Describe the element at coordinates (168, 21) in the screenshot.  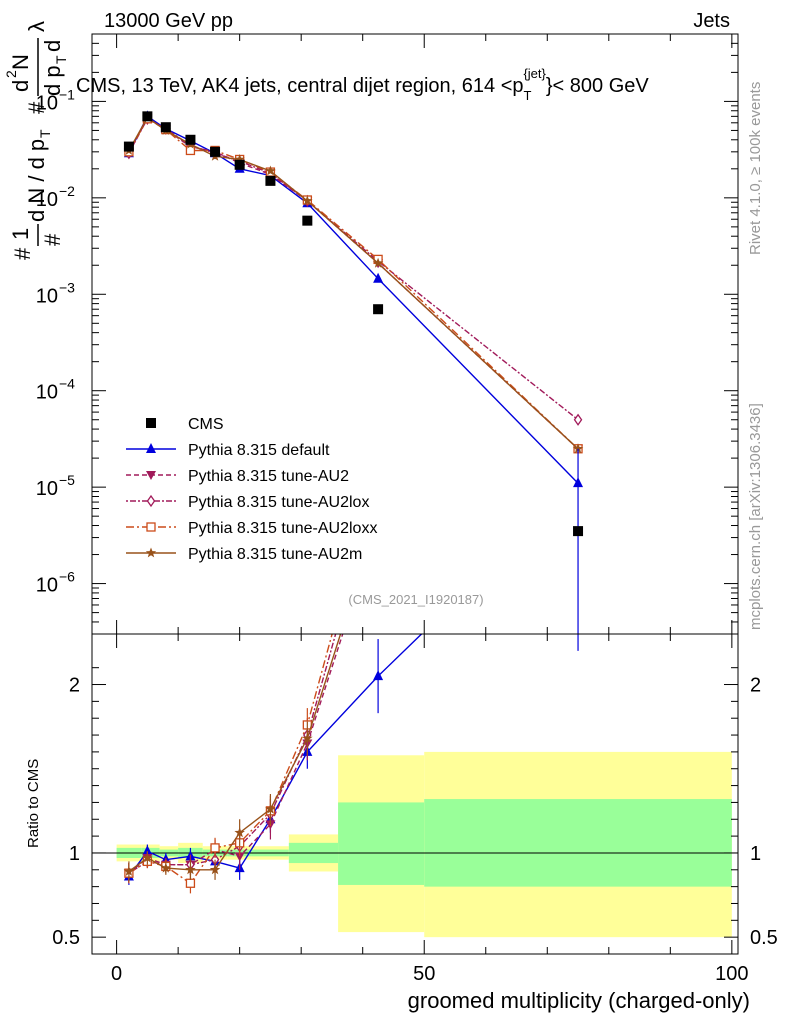
I see `energy-label: 13000 GeV pp` at that location.